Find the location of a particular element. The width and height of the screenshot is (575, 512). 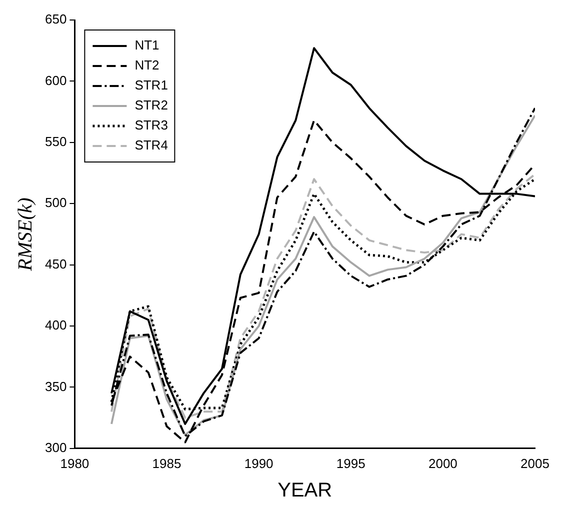

y-tick-label: 550 is located at coordinates (55, 141).